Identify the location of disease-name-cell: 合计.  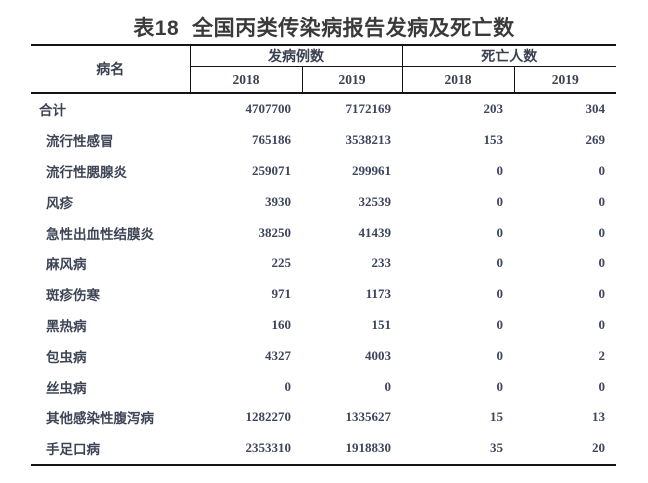
(52, 111).